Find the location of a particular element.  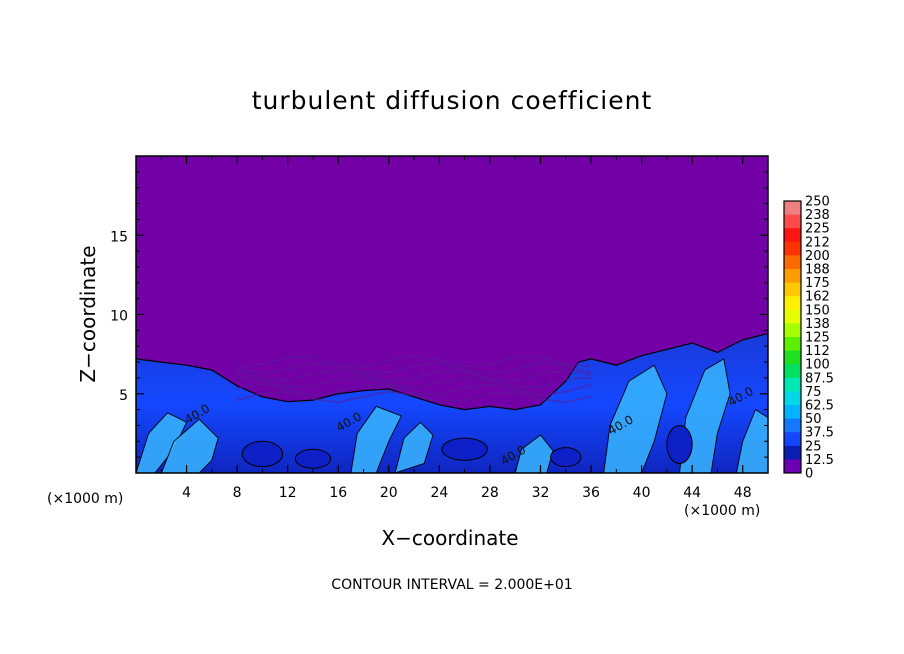

colorbar-label: 75 is located at coordinates (813, 392).